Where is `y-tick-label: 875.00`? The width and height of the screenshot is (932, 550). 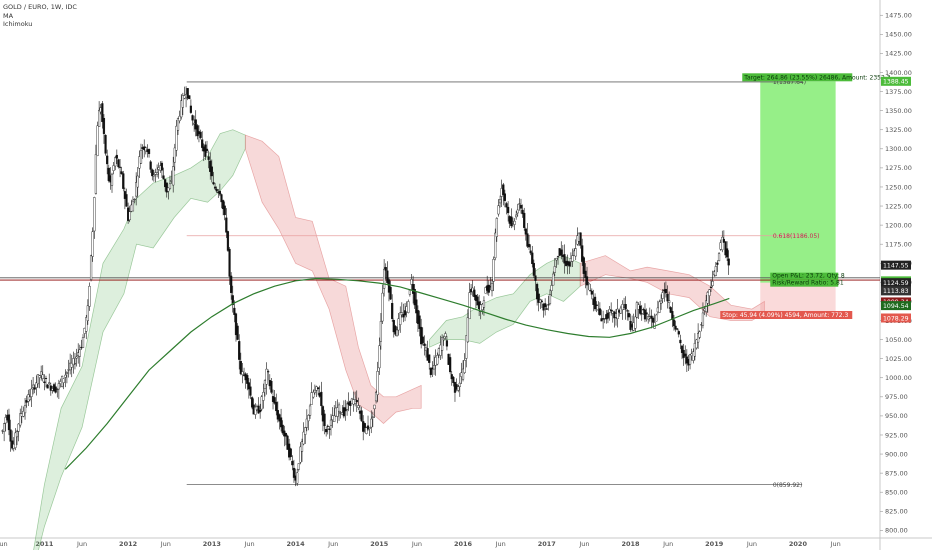
y-tick-label: 875.00 is located at coordinates (896, 473).